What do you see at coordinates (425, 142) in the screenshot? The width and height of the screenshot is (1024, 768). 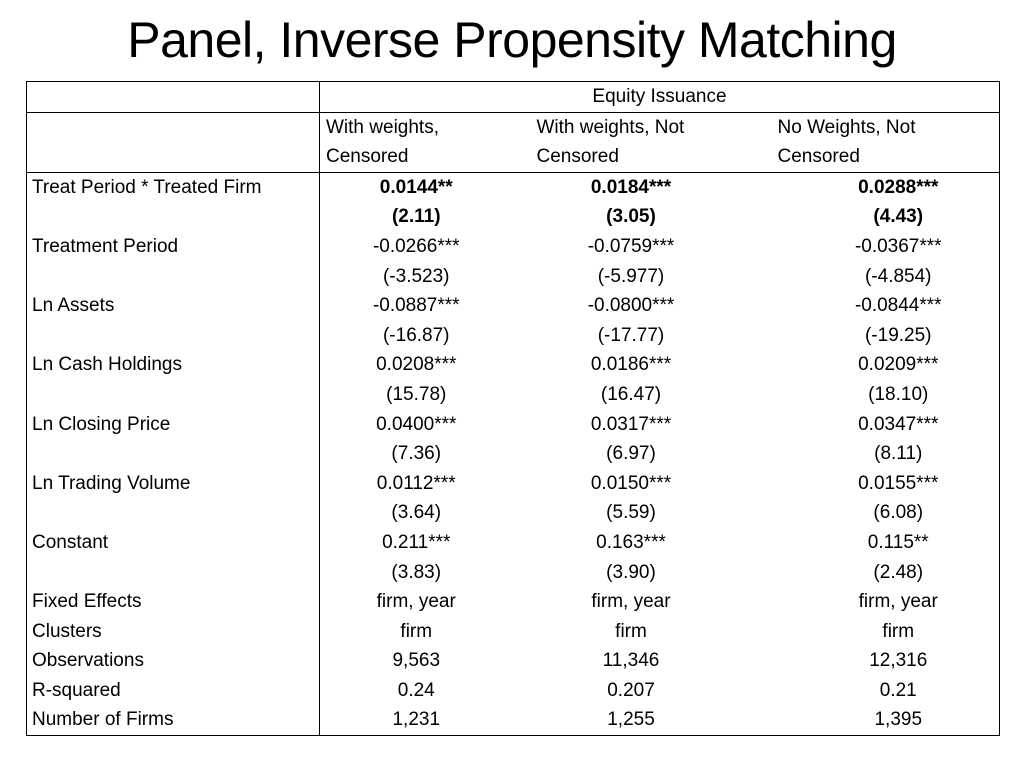 I see `column-header: With weights, Censored` at bounding box center [425, 142].